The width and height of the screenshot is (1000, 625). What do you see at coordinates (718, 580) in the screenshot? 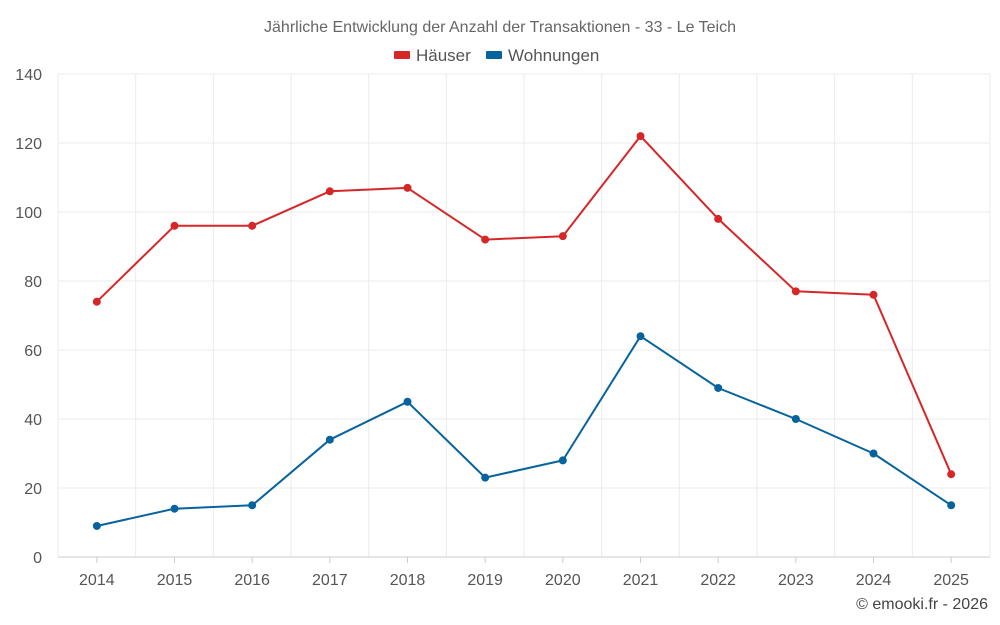
I see `x-tick-label: 2022` at bounding box center [718, 580].